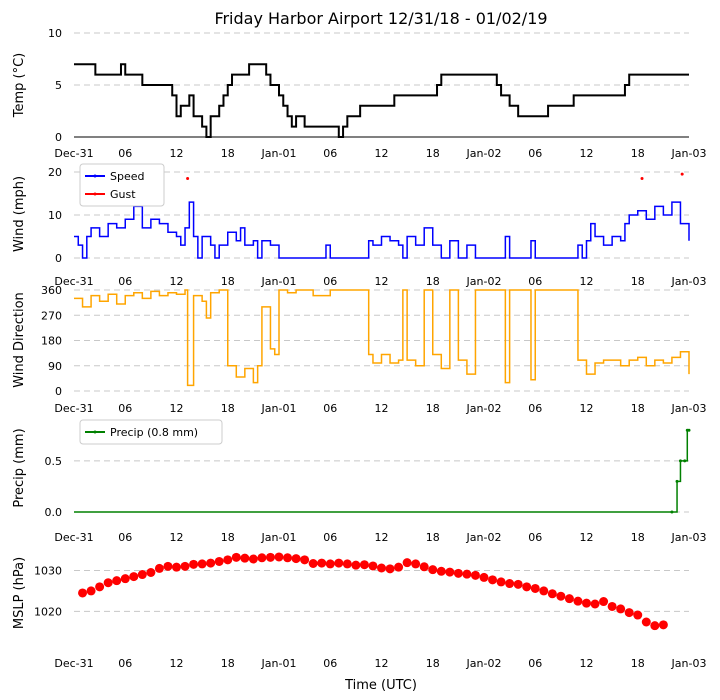  What do you see at coordinates (19, 86) in the screenshot?
I see `y-axis-label: Temp (°C)` at bounding box center [19, 86].